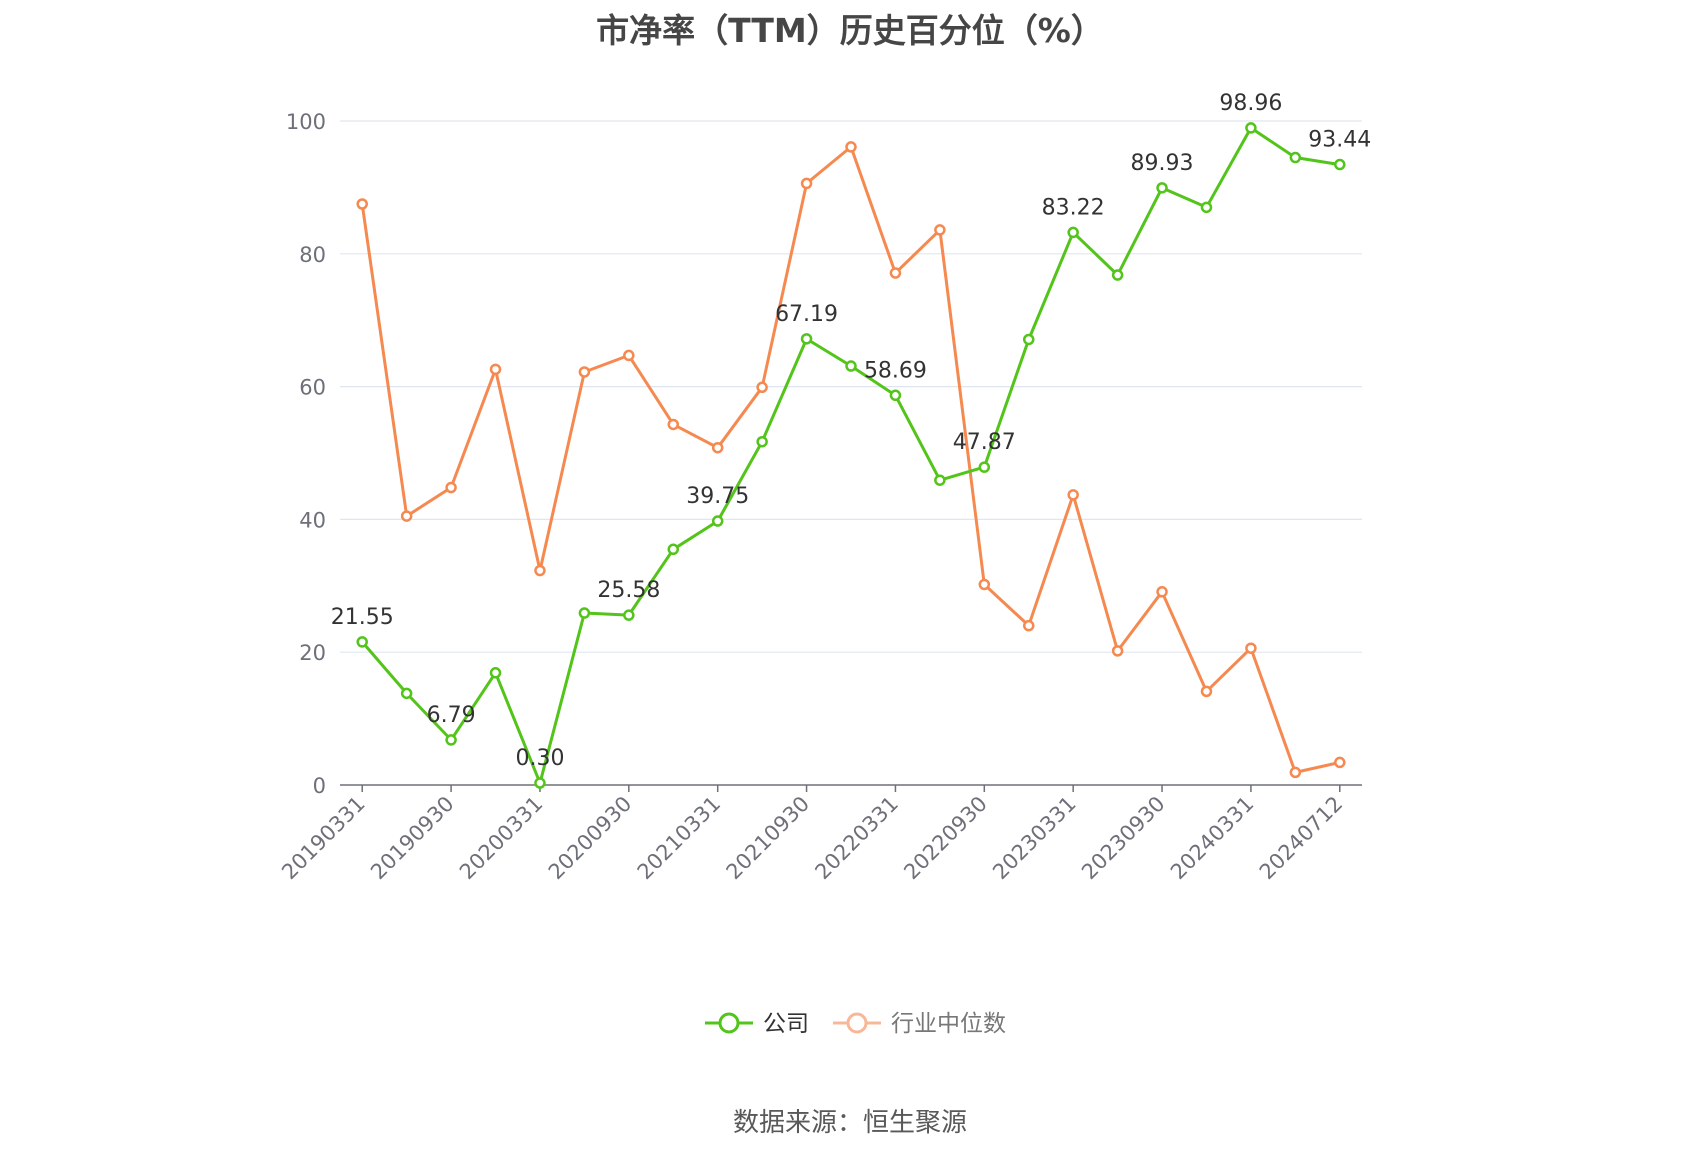  Describe the element at coordinates (1123, 838) in the screenshot. I see `x-tick-label: 20230930` at that location.